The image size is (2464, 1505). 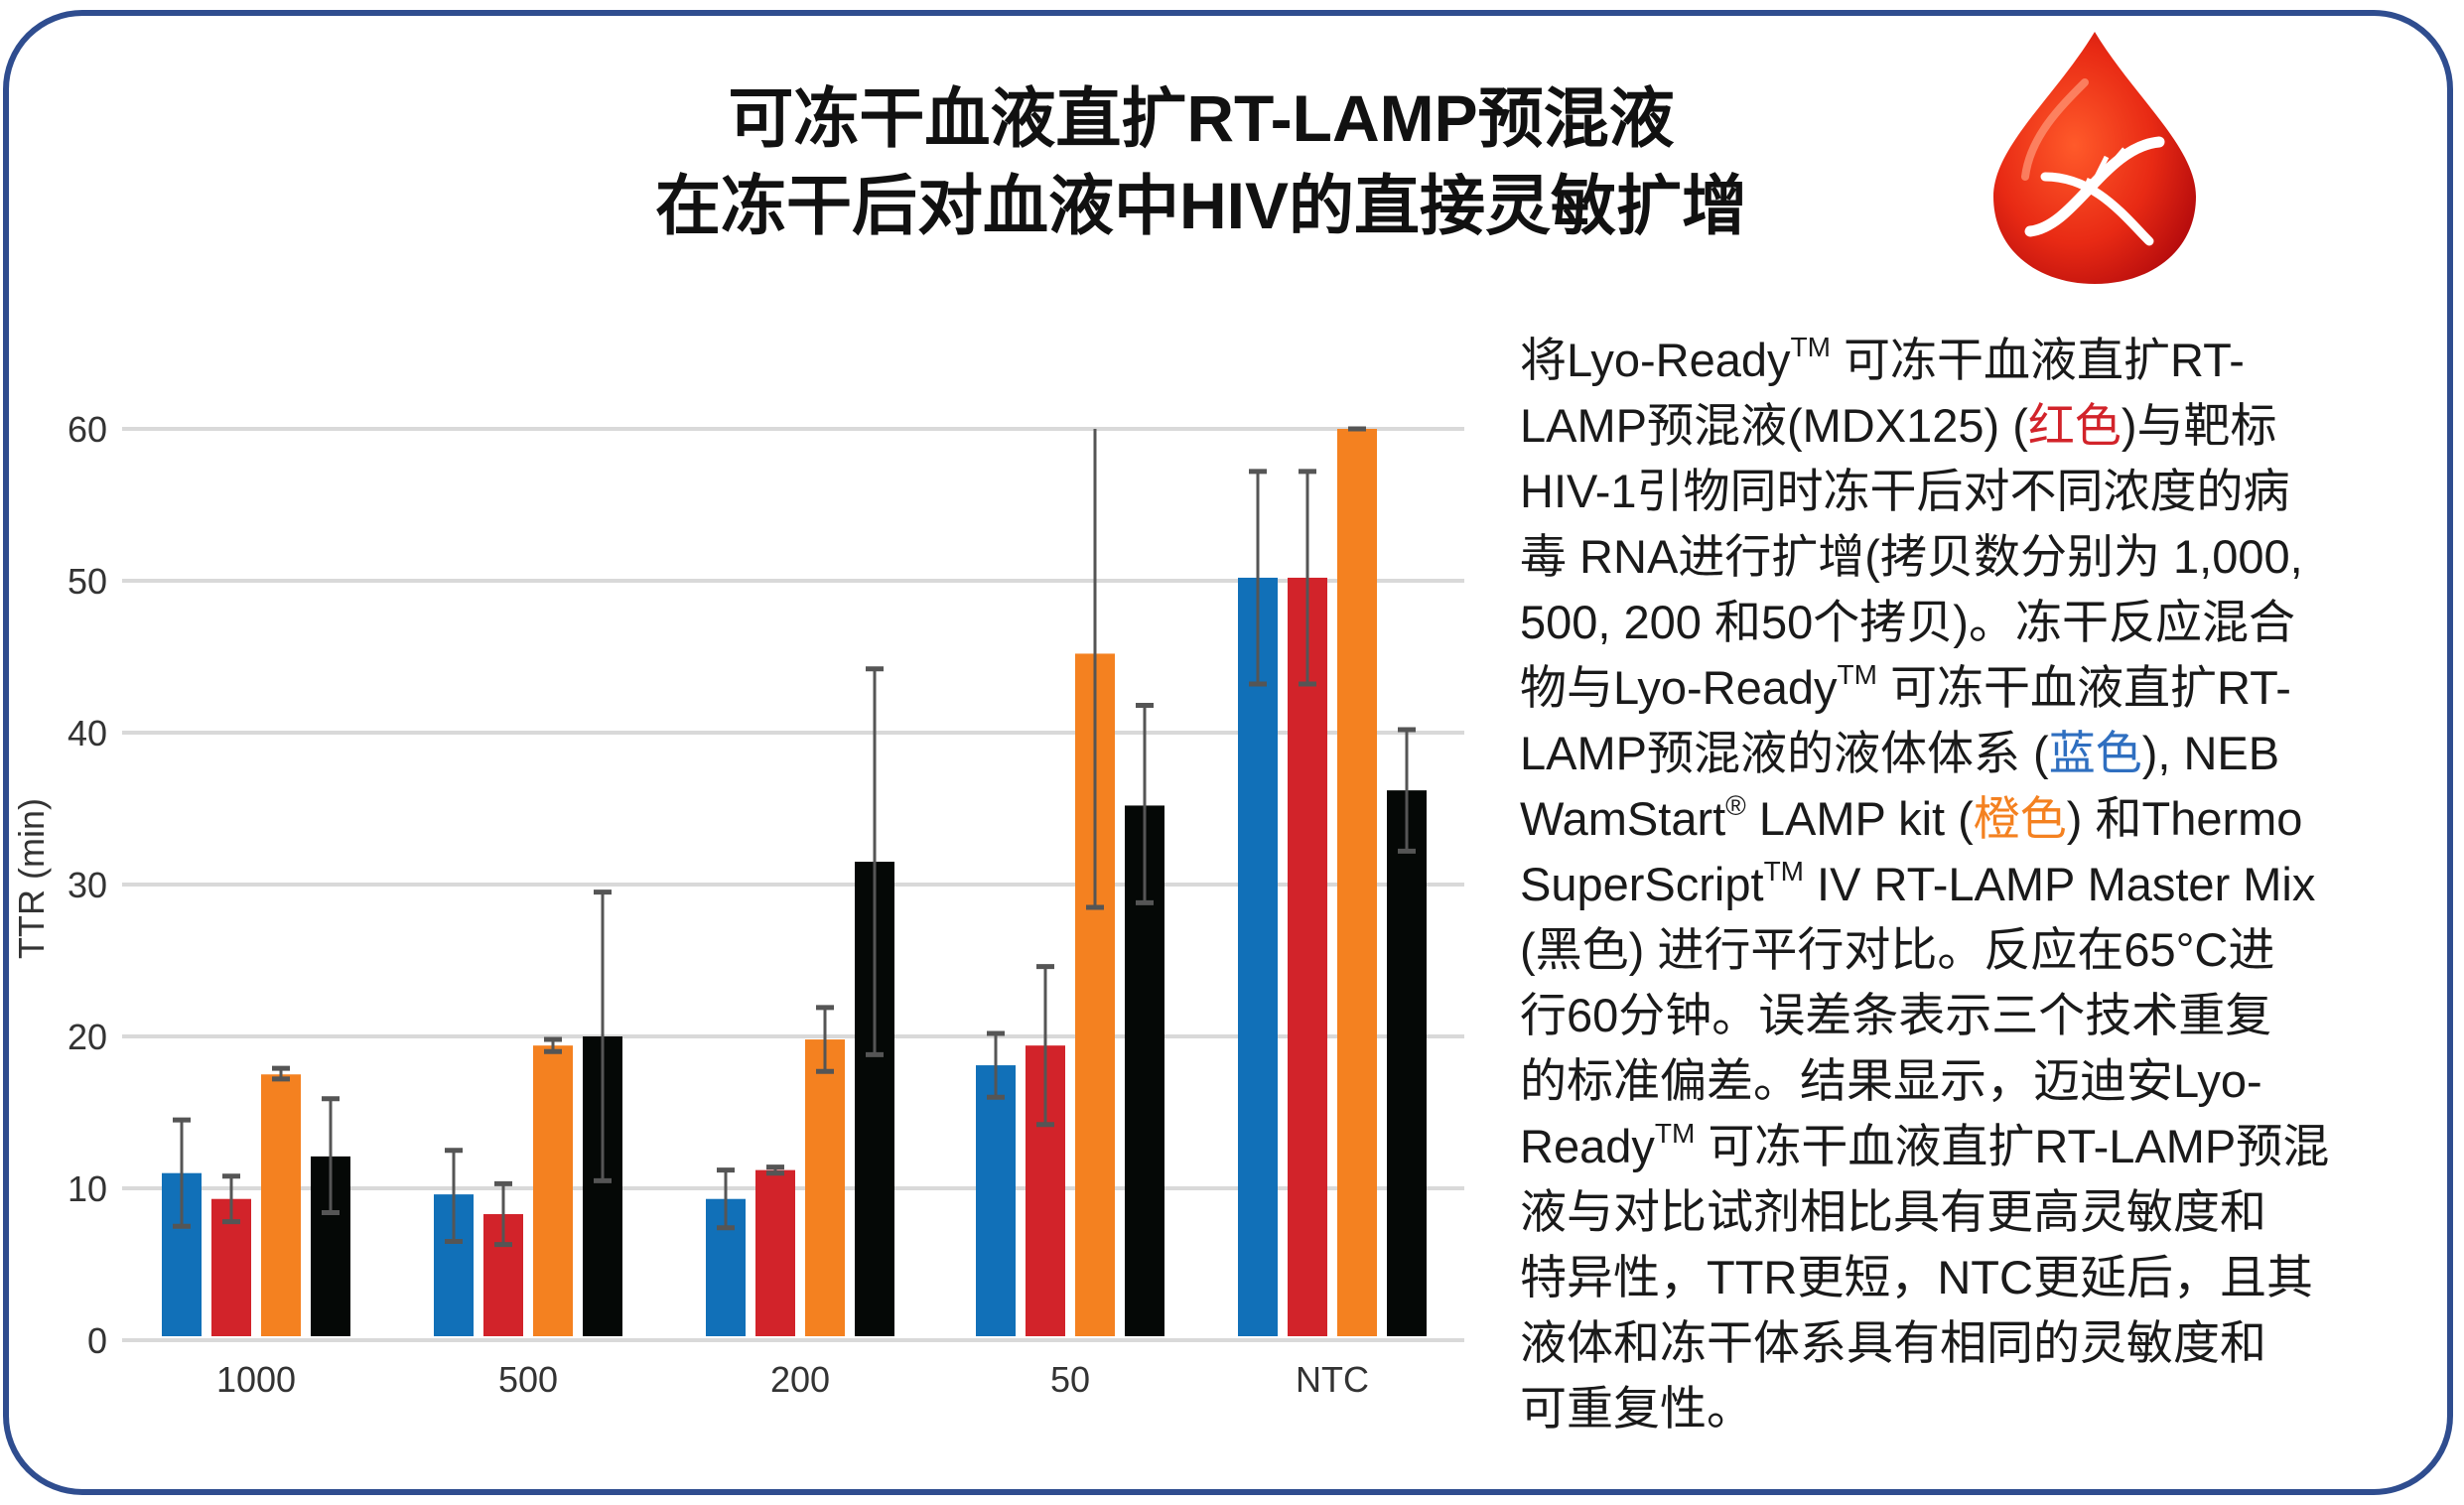 I want to click on y-tick-label: 30, so click(x=87, y=885).